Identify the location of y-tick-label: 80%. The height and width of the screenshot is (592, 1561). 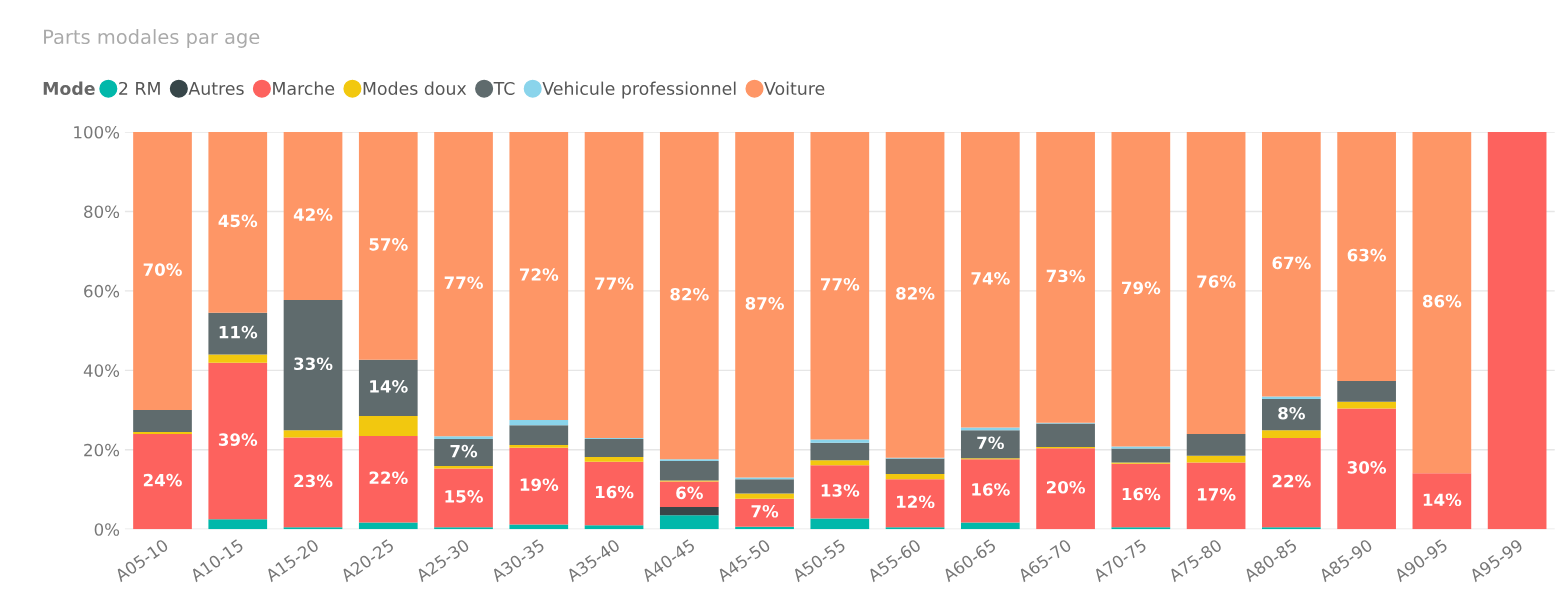
(102, 212).